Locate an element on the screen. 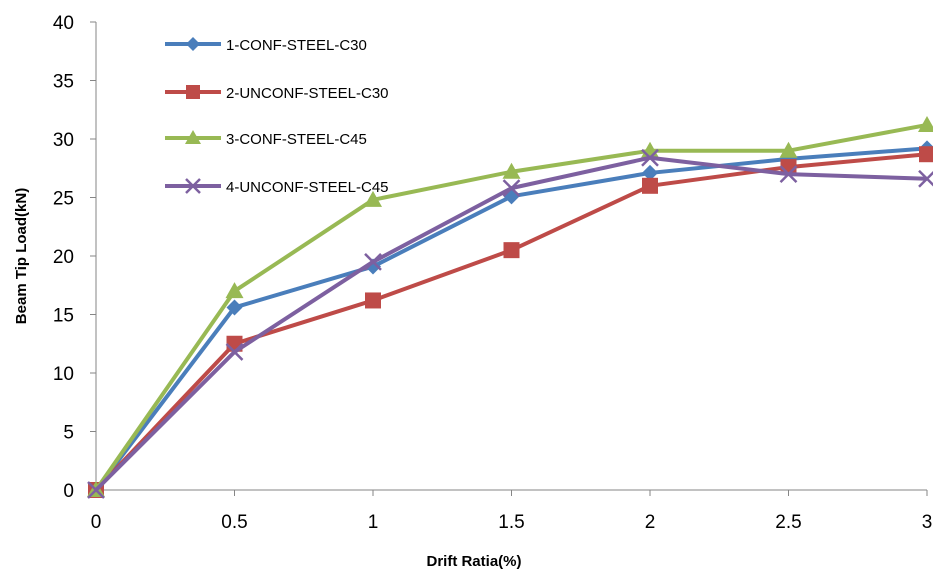 This screenshot has width=933, height=570. legend-label: 1-CONF-STEEL-C30 is located at coordinates (296, 45).